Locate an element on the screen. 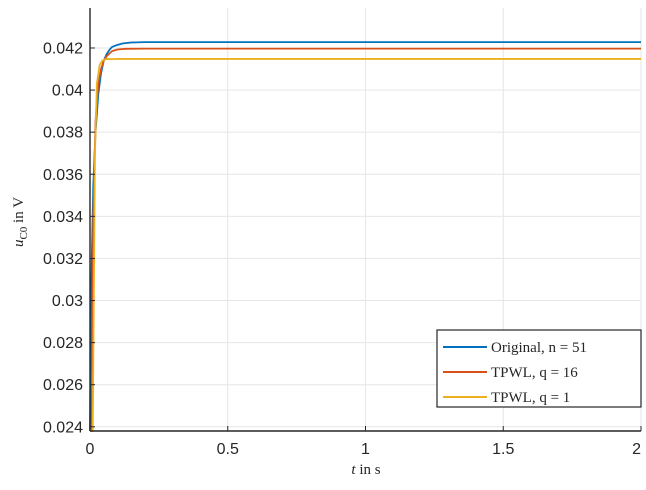 Image resolution: width=646 pixels, height=490 pixels. y-tick-label: 0.038 is located at coordinates (63, 133).